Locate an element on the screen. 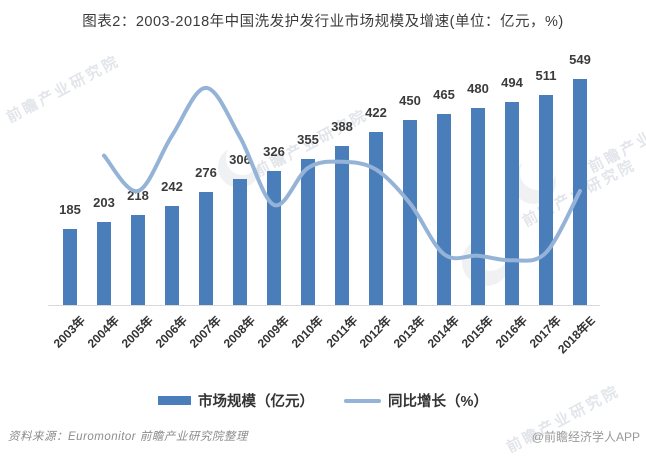 The image size is (646, 456). credit-text: @前瞻经济学人APP is located at coordinates (585, 437).